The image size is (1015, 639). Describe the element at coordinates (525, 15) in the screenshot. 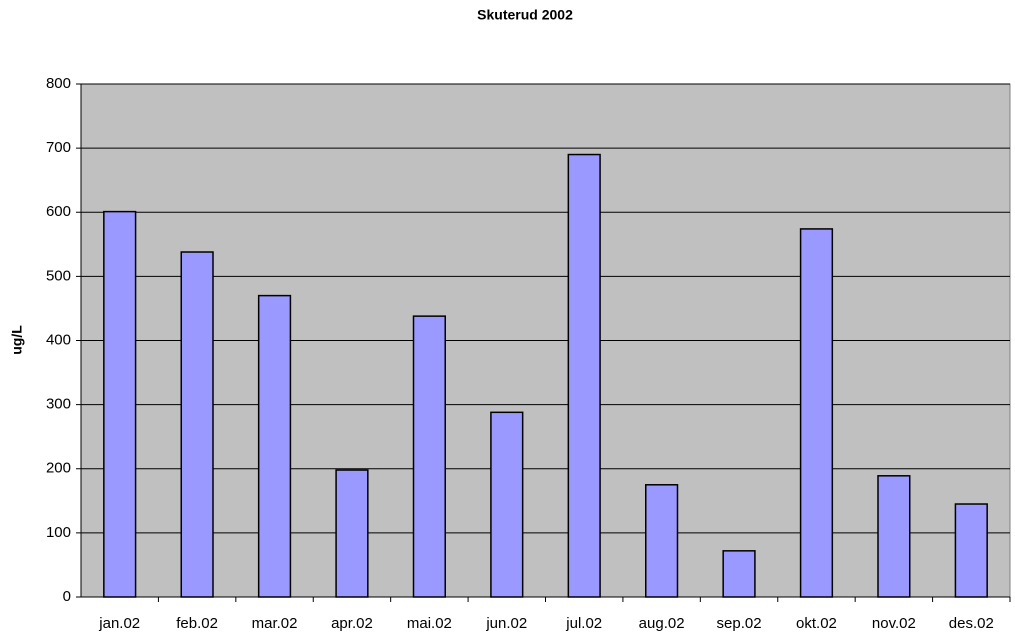

I see `chart-title: Skuterud 2002` at that location.